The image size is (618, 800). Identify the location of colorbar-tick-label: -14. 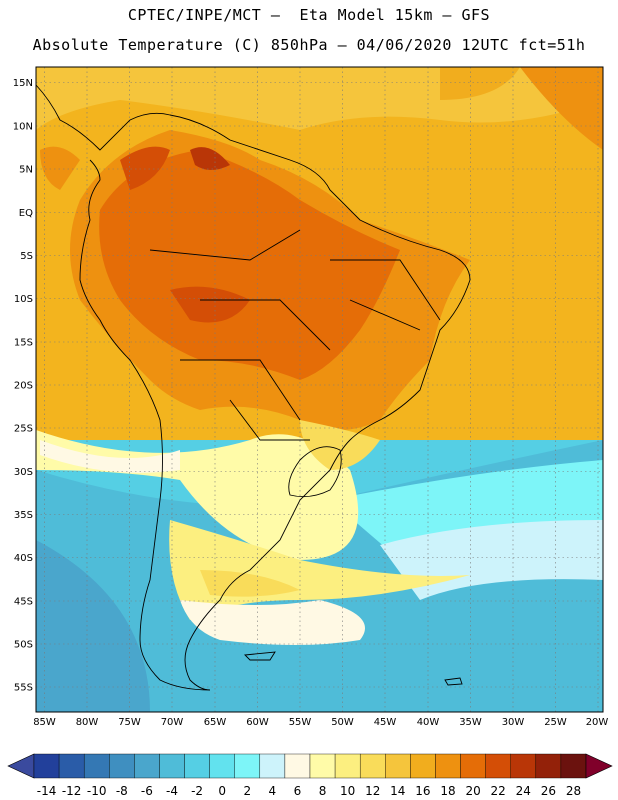
(47, 791).